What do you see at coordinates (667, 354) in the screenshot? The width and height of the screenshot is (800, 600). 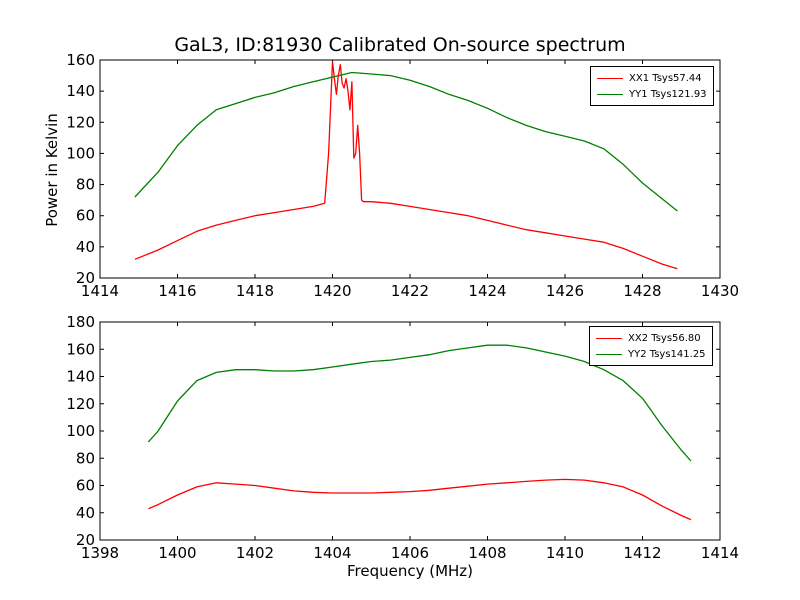 I see `legend-label: YY2 Tsys141.25` at bounding box center [667, 354].